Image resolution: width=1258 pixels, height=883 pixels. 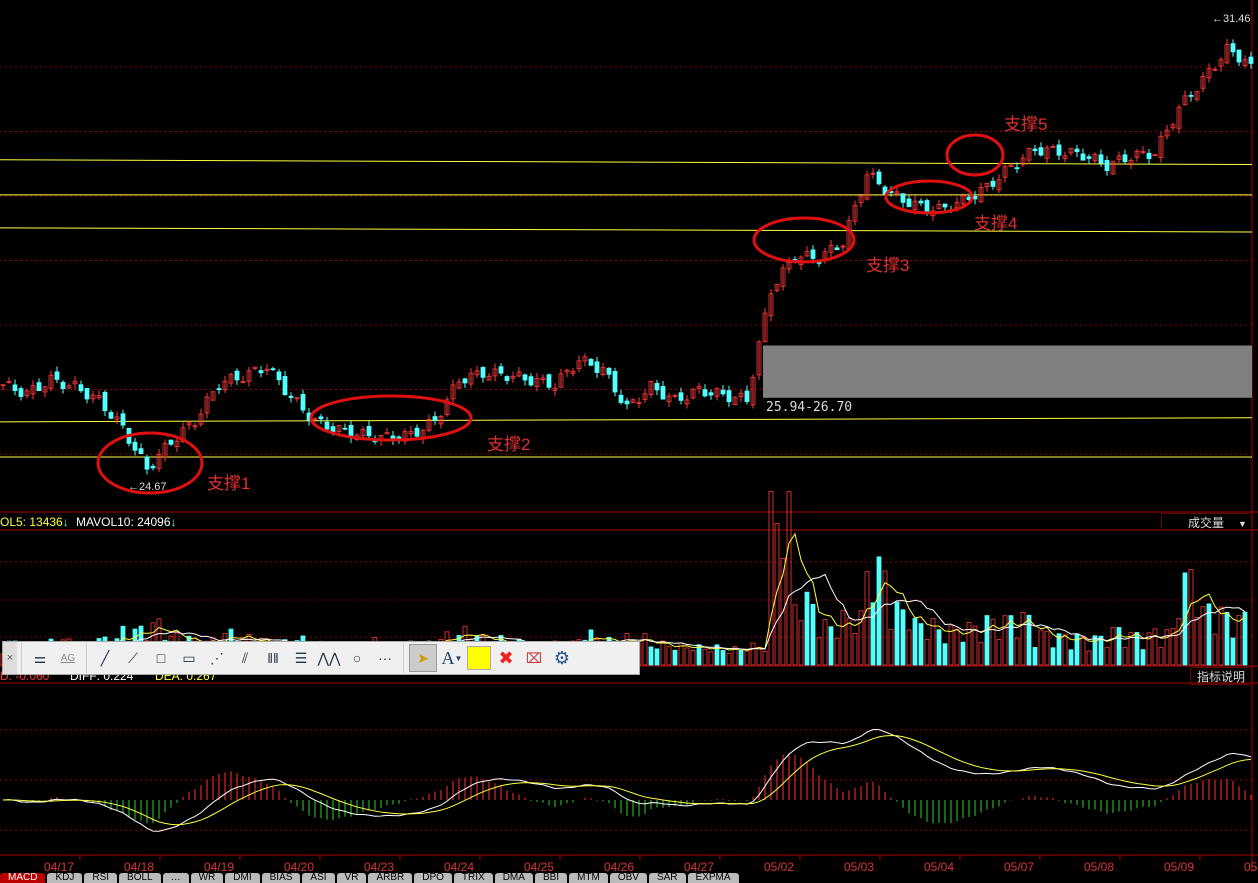 What do you see at coordinates (133, 657) in the screenshot?
I see `segment-icon: ⟋` at bounding box center [133, 657].